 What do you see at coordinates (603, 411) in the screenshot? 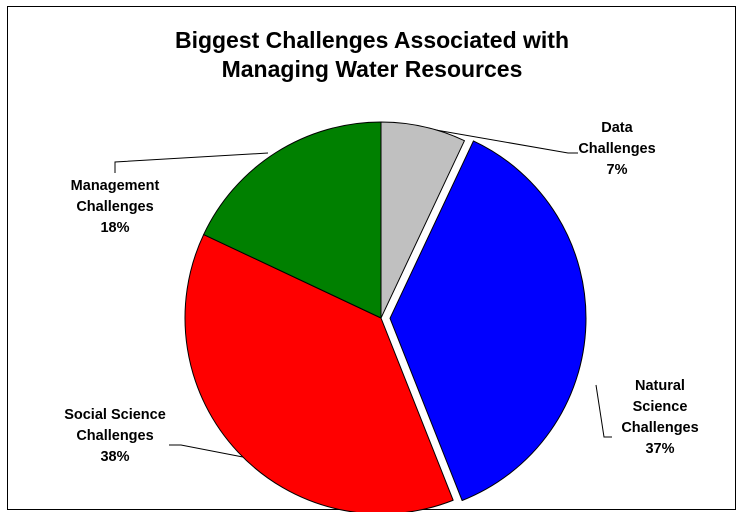
I see `leader-line-natural` at bounding box center [603, 411].